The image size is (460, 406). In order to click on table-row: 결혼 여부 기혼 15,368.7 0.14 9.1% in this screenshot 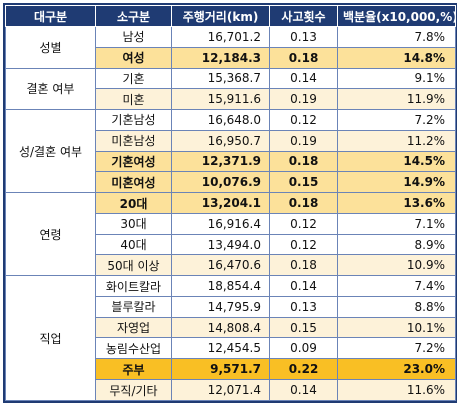, I will do `click(230, 89)`.